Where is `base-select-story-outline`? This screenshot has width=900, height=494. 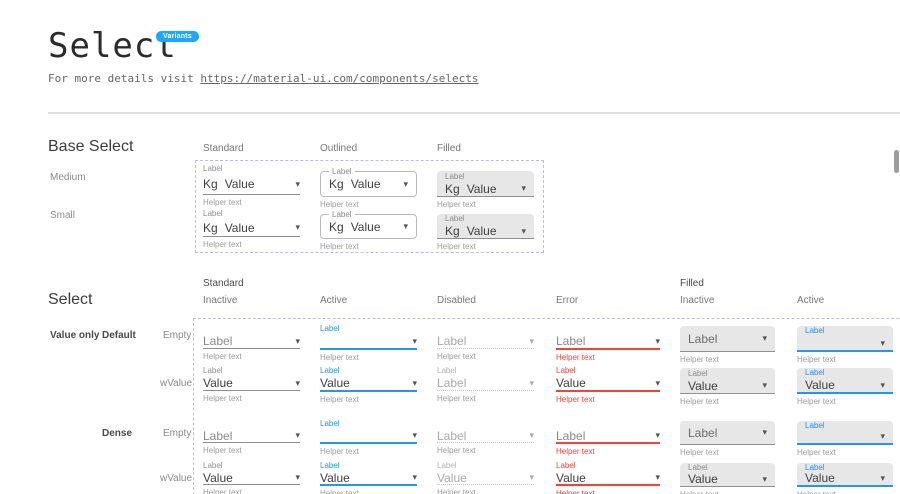 base-select-story-outline is located at coordinates (369, 206).